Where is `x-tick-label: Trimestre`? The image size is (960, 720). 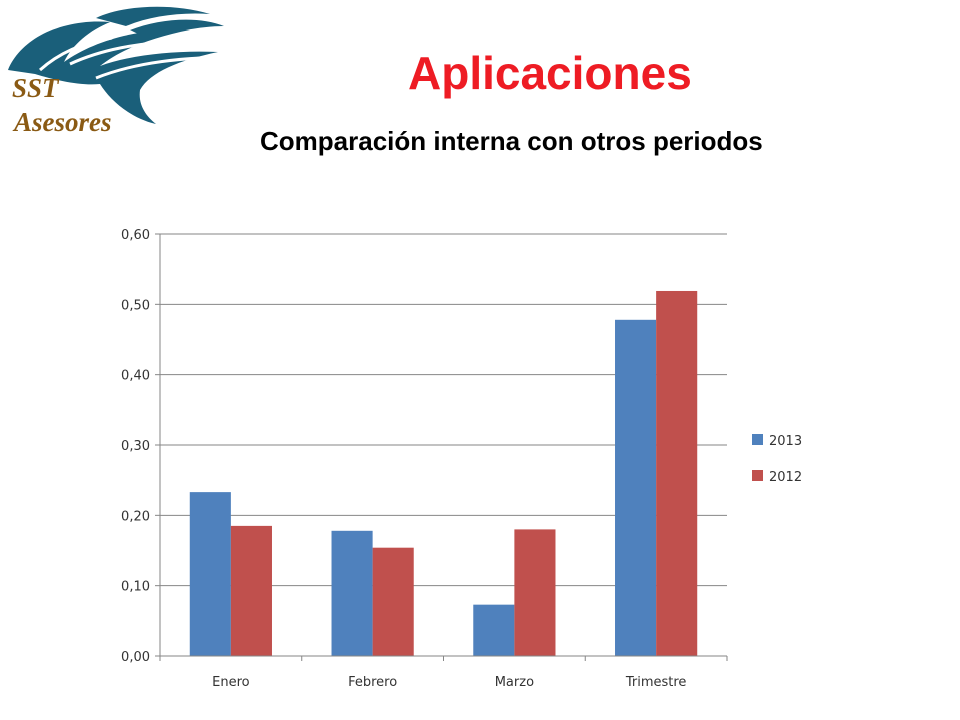 x-tick-label: Trimestre is located at coordinates (656, 682).